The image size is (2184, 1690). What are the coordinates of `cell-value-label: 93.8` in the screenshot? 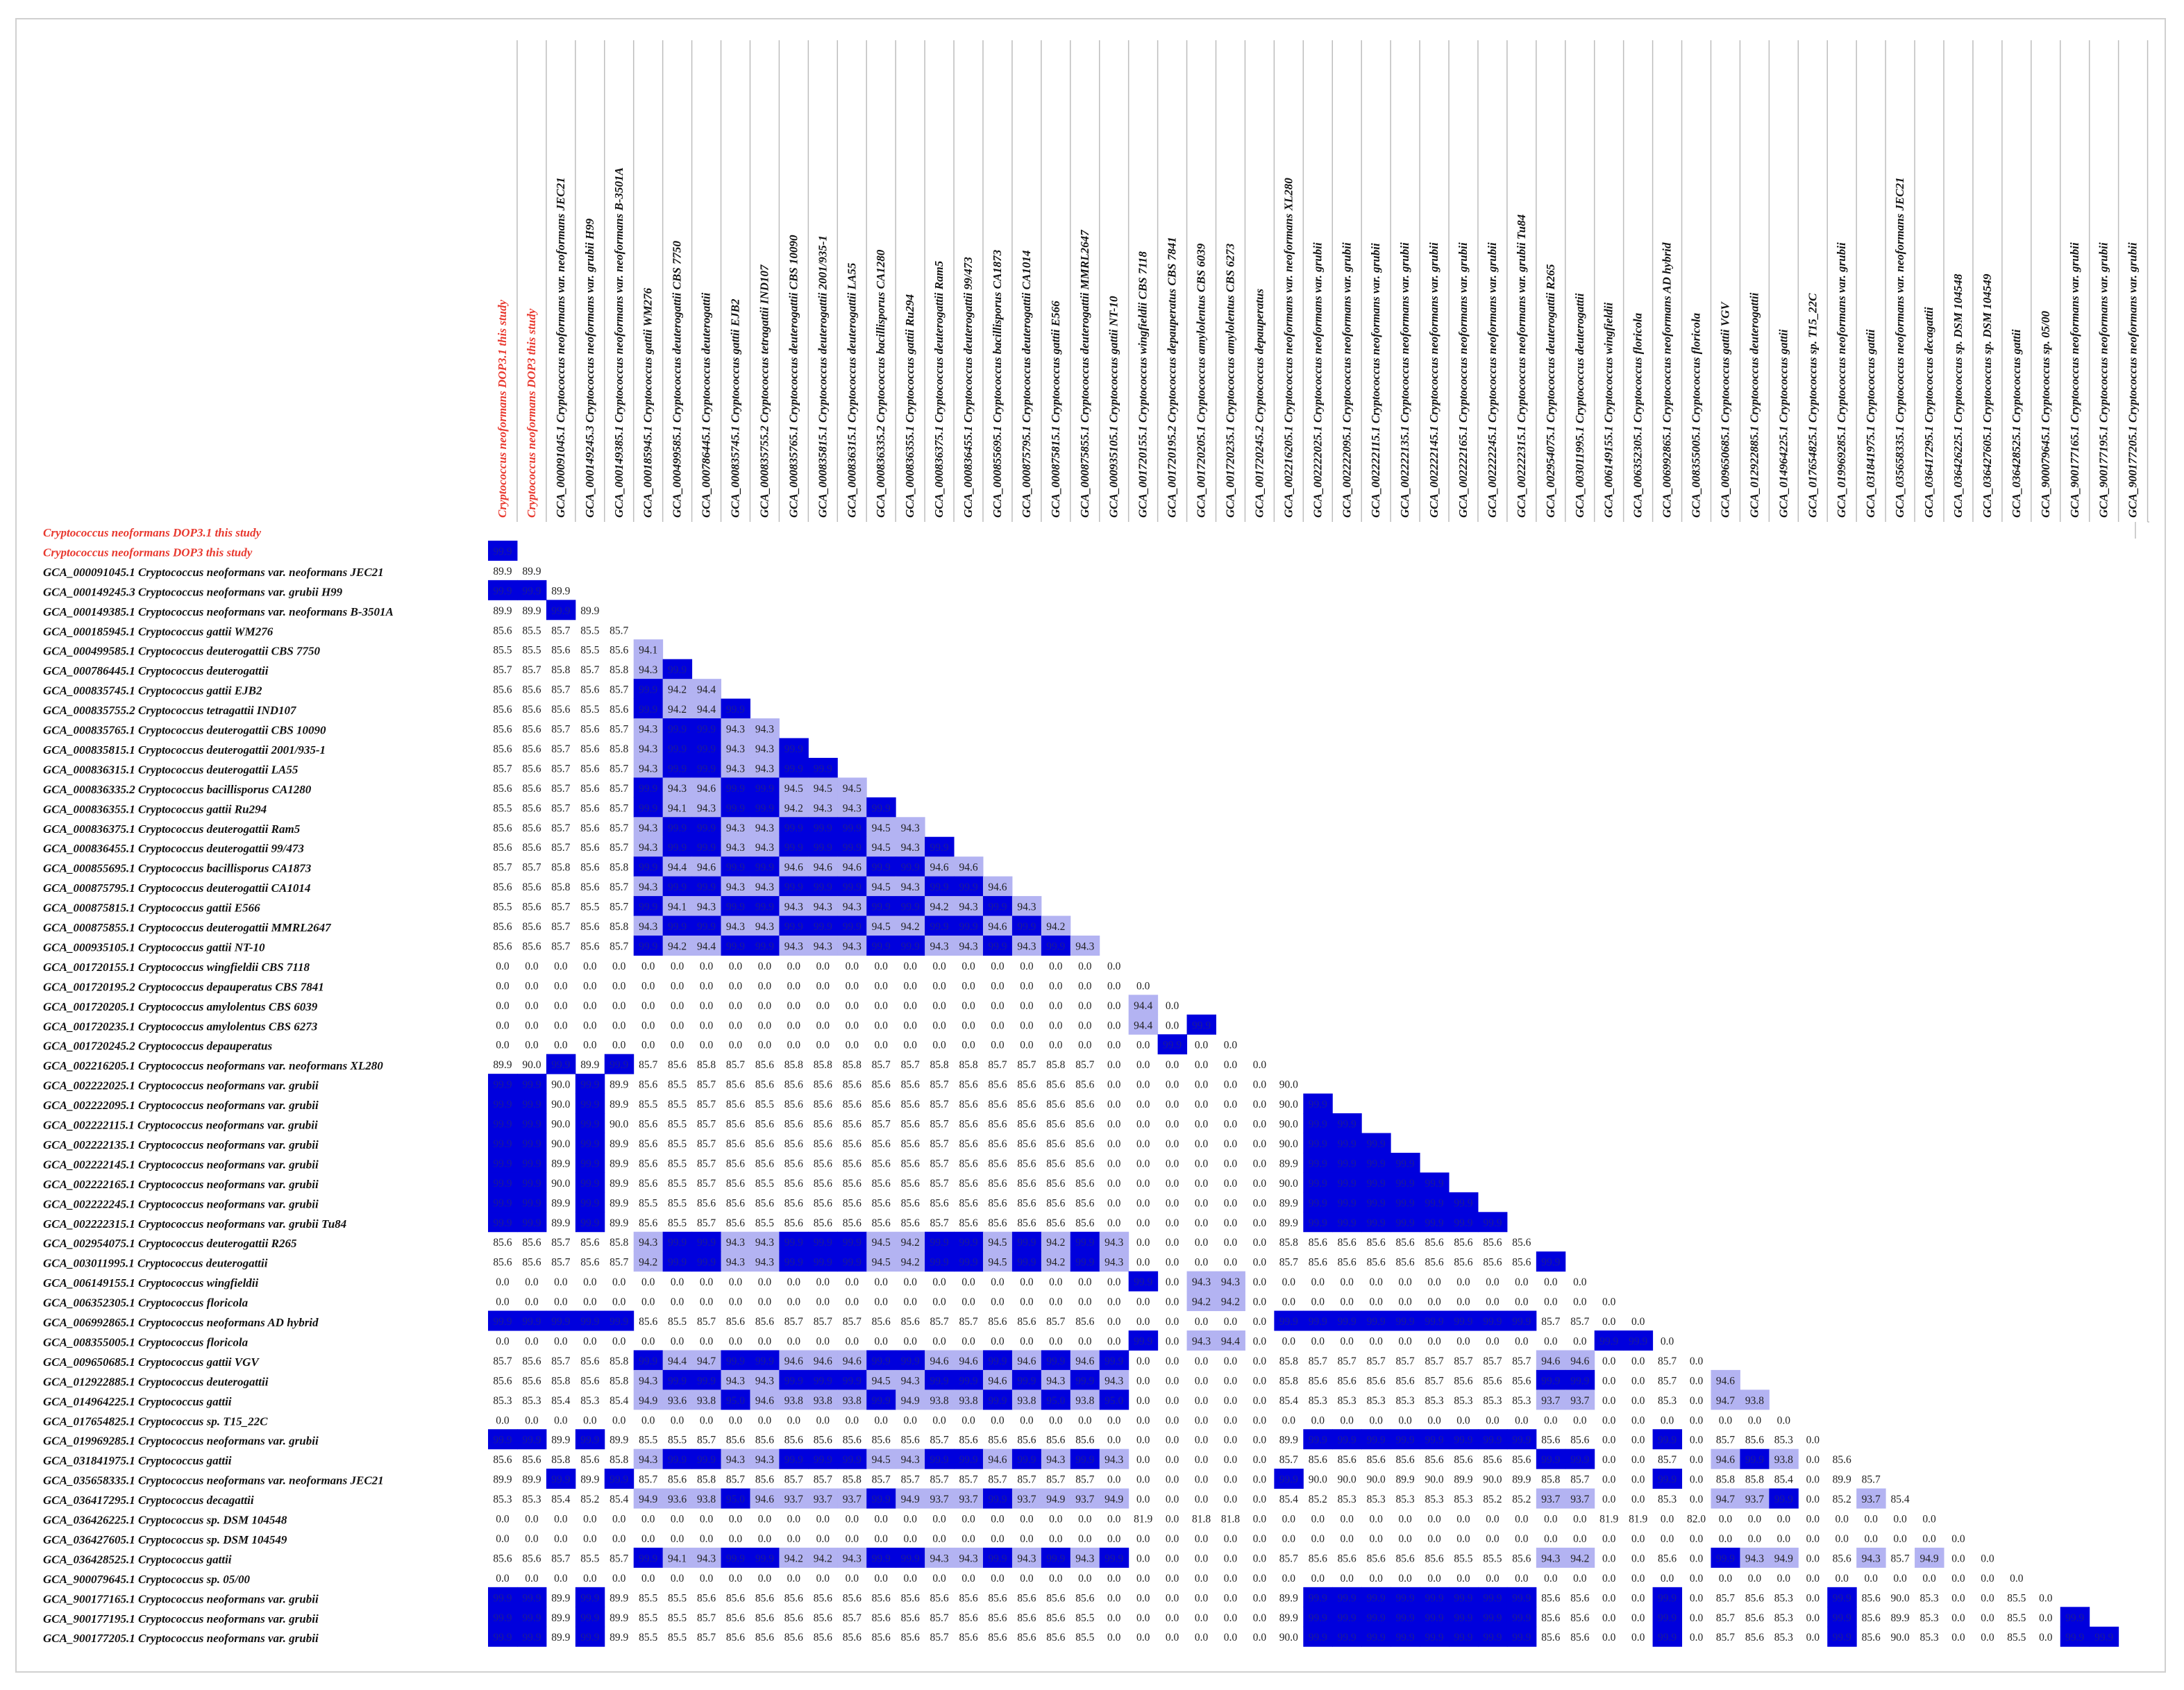 It's located at (1783, 1460).